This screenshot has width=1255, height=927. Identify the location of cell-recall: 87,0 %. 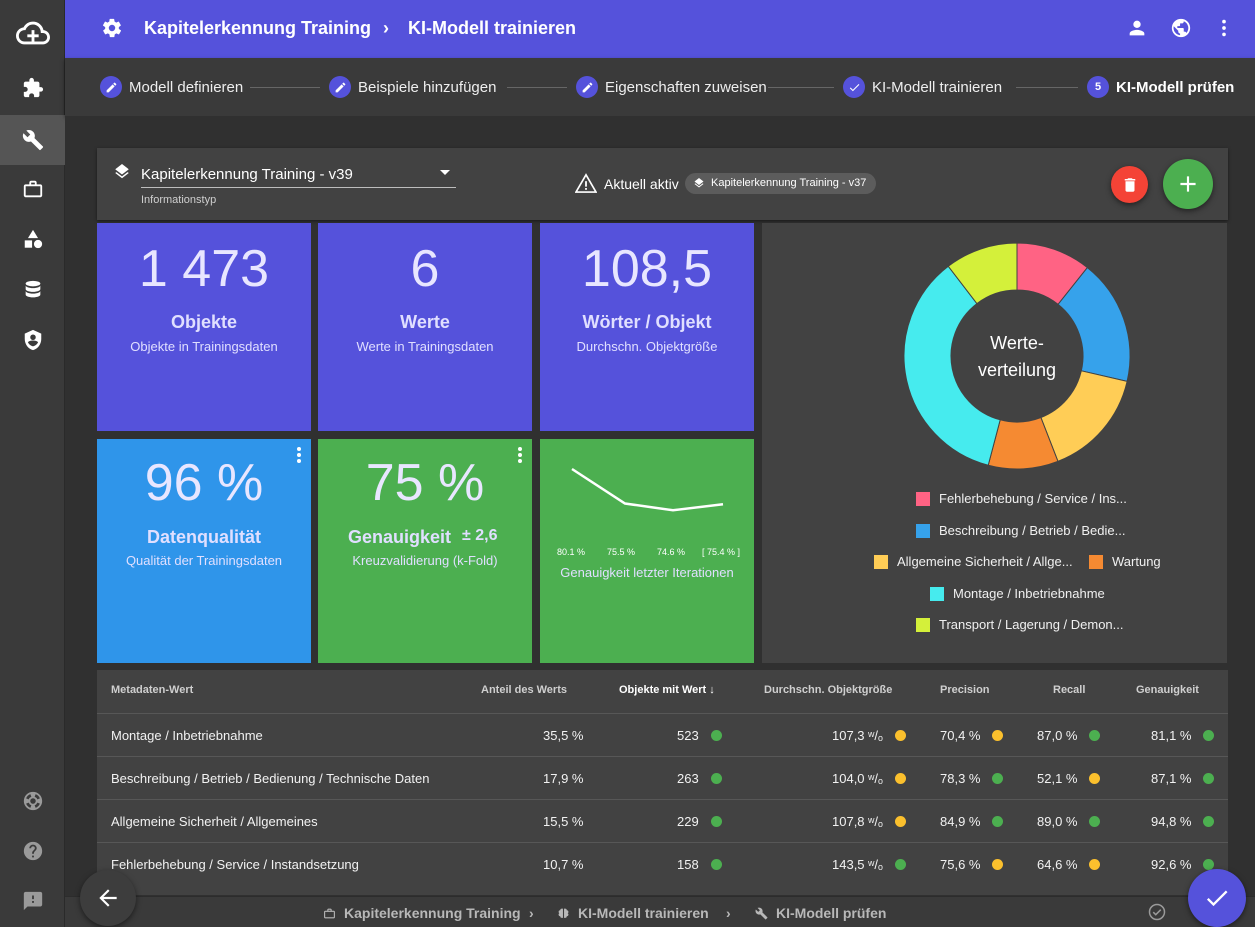
(1069, 735).